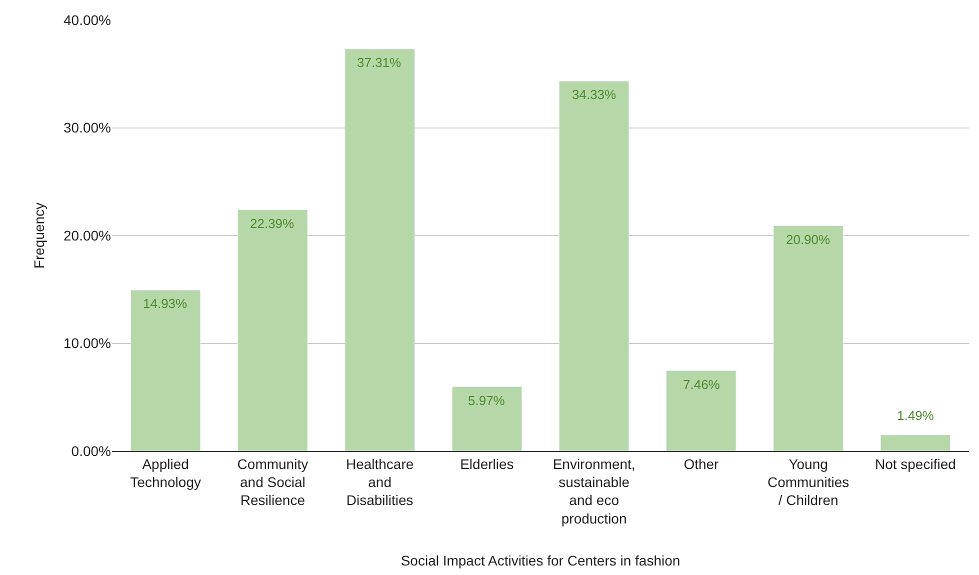 The image size is (979, 575). Describe the element at coordinates (915, 415) in the screenshot. I see `data-label: 1.49%` at that location.